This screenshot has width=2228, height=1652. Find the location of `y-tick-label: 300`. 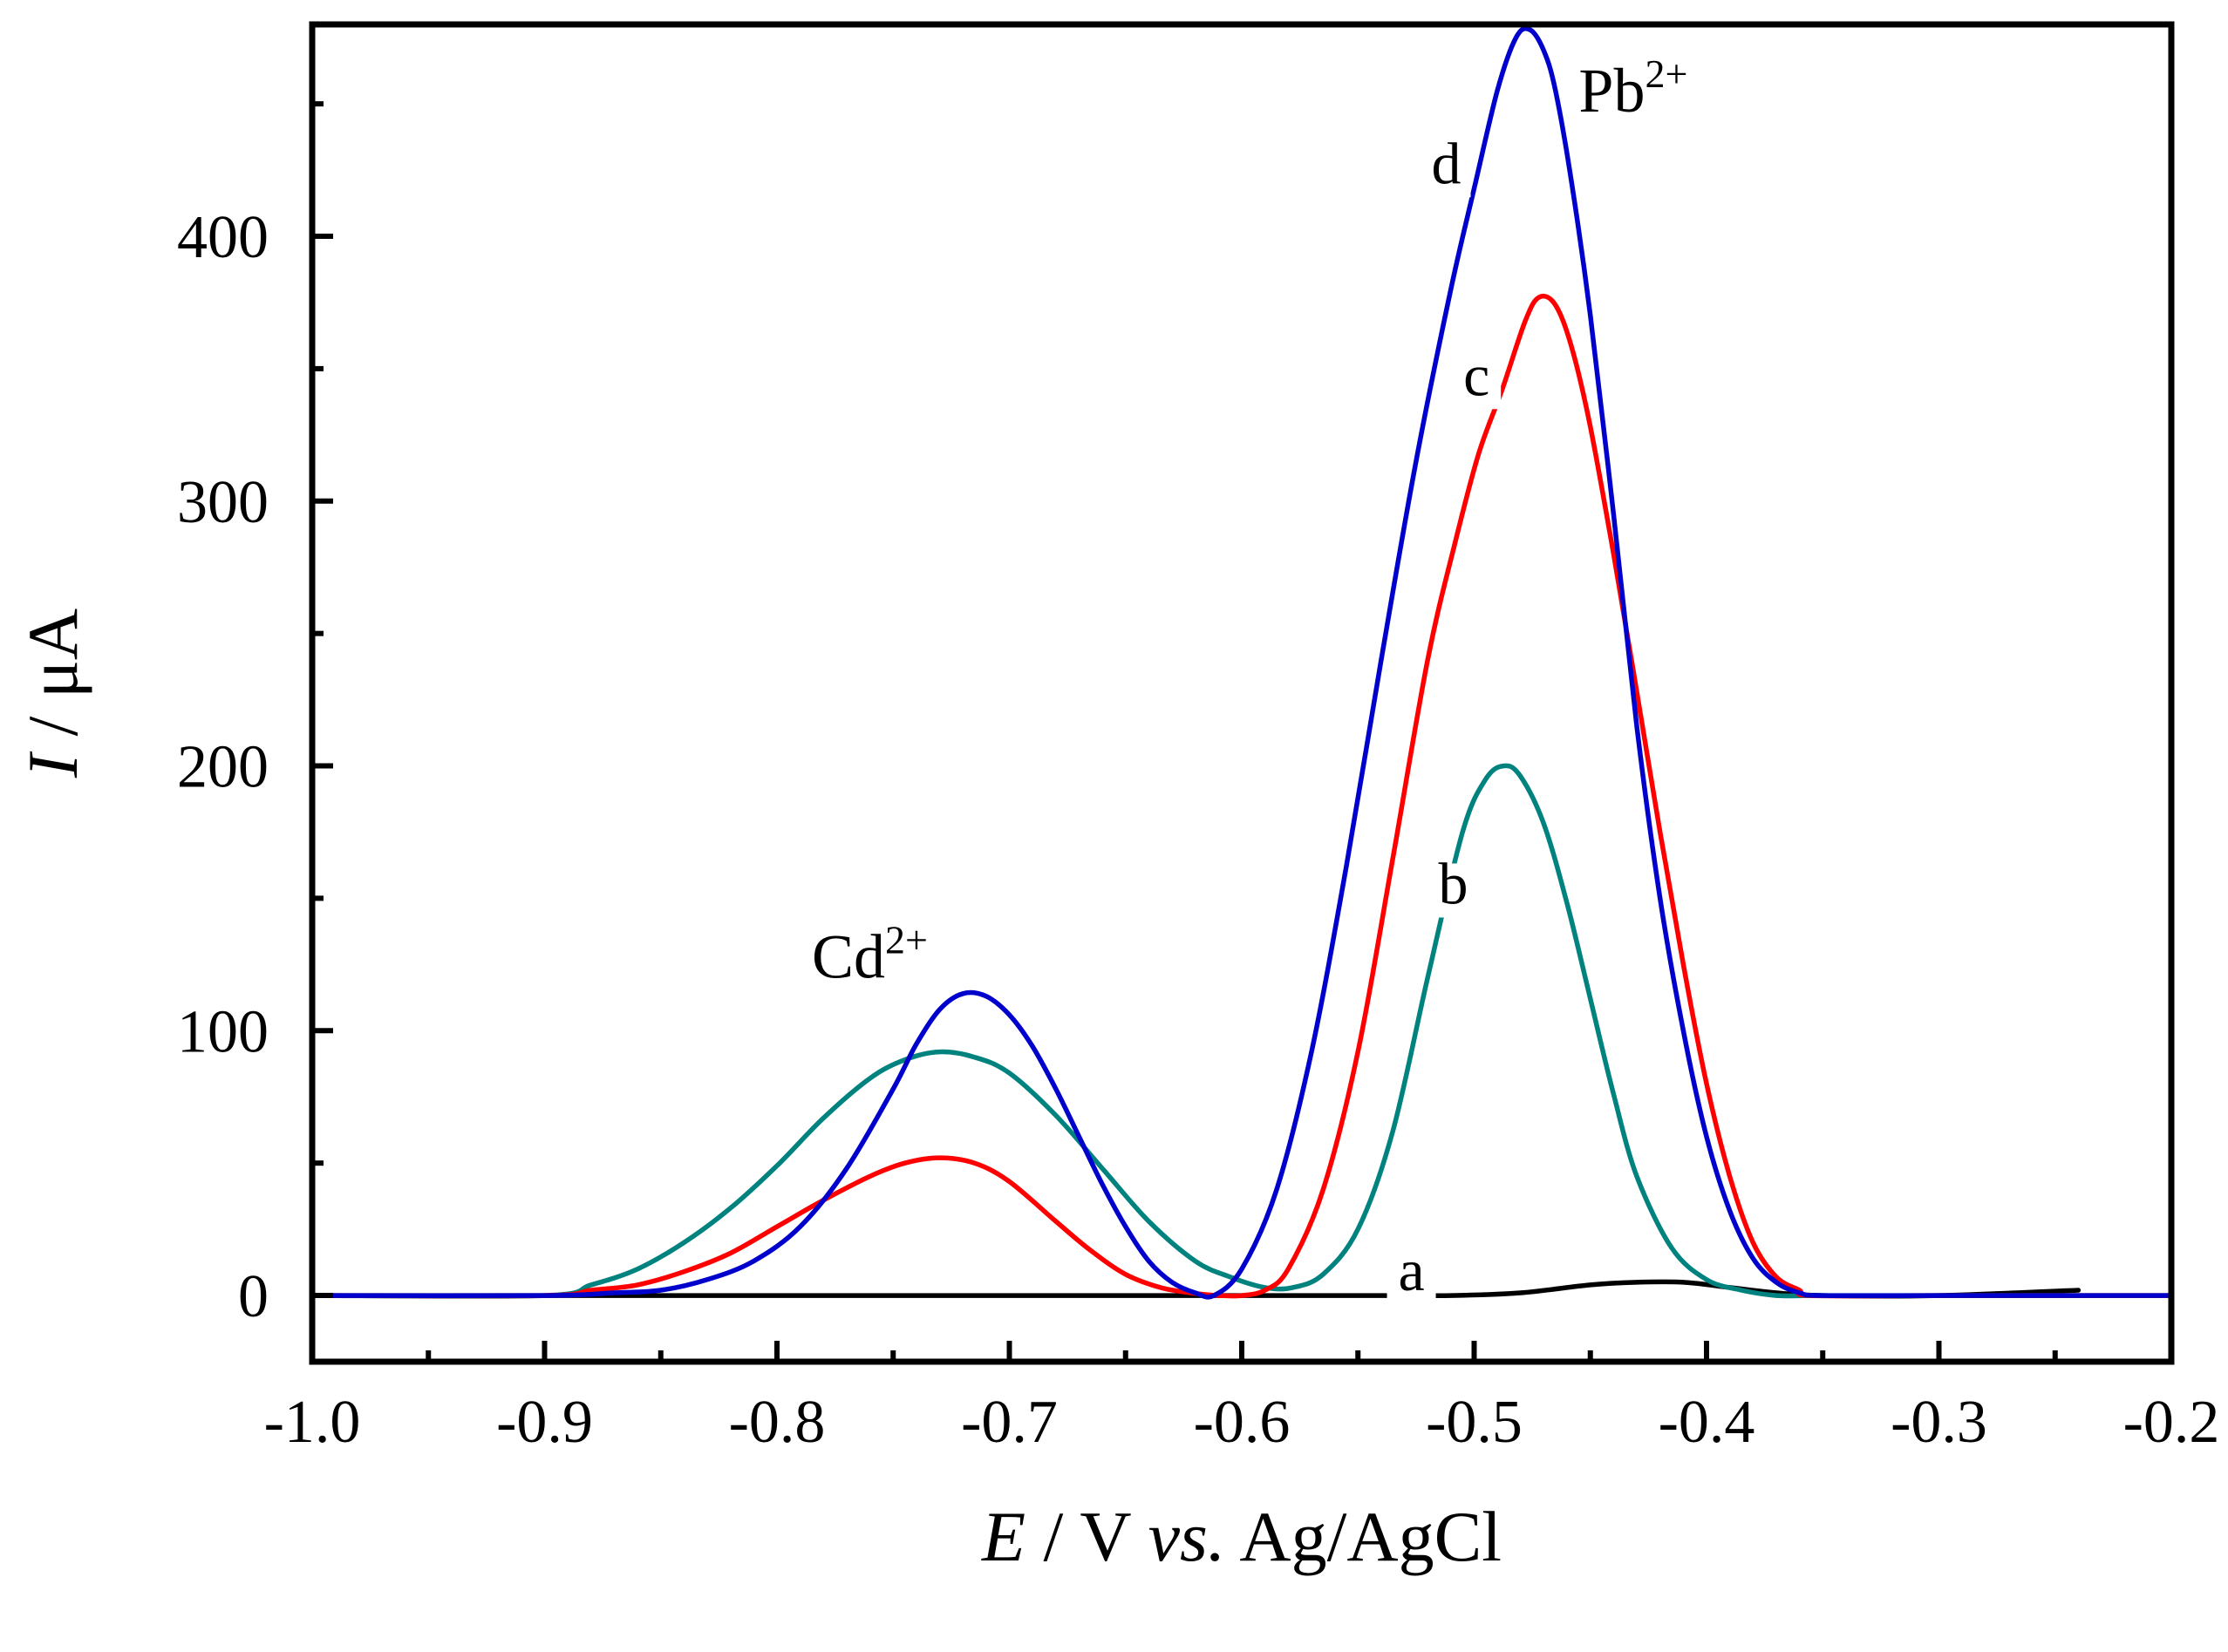

y-tick-label: 300 is located at coordinates (223, 502).